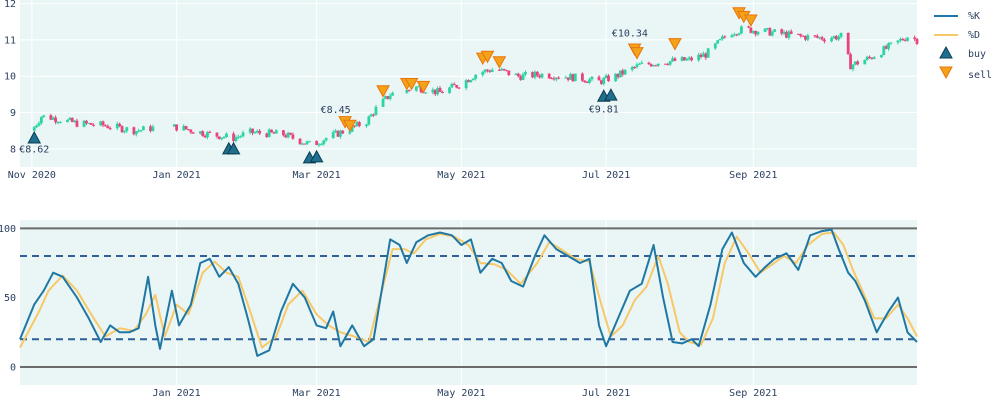 The height and width of the screenshot is (400, 1000). Describe the element at coordinates (317, 175) in the screenshot. I see `price-x-tick-label: Mar 2021` at that location.